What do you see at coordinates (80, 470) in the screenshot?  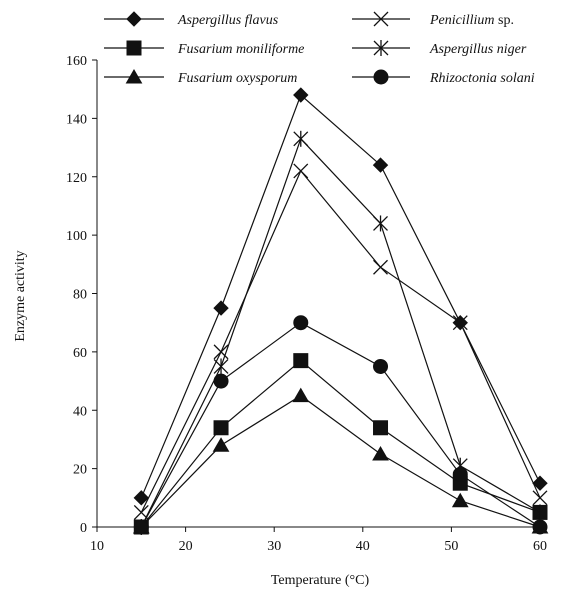 I see `y-tick-label: 20` at bounding box center [80, 470].